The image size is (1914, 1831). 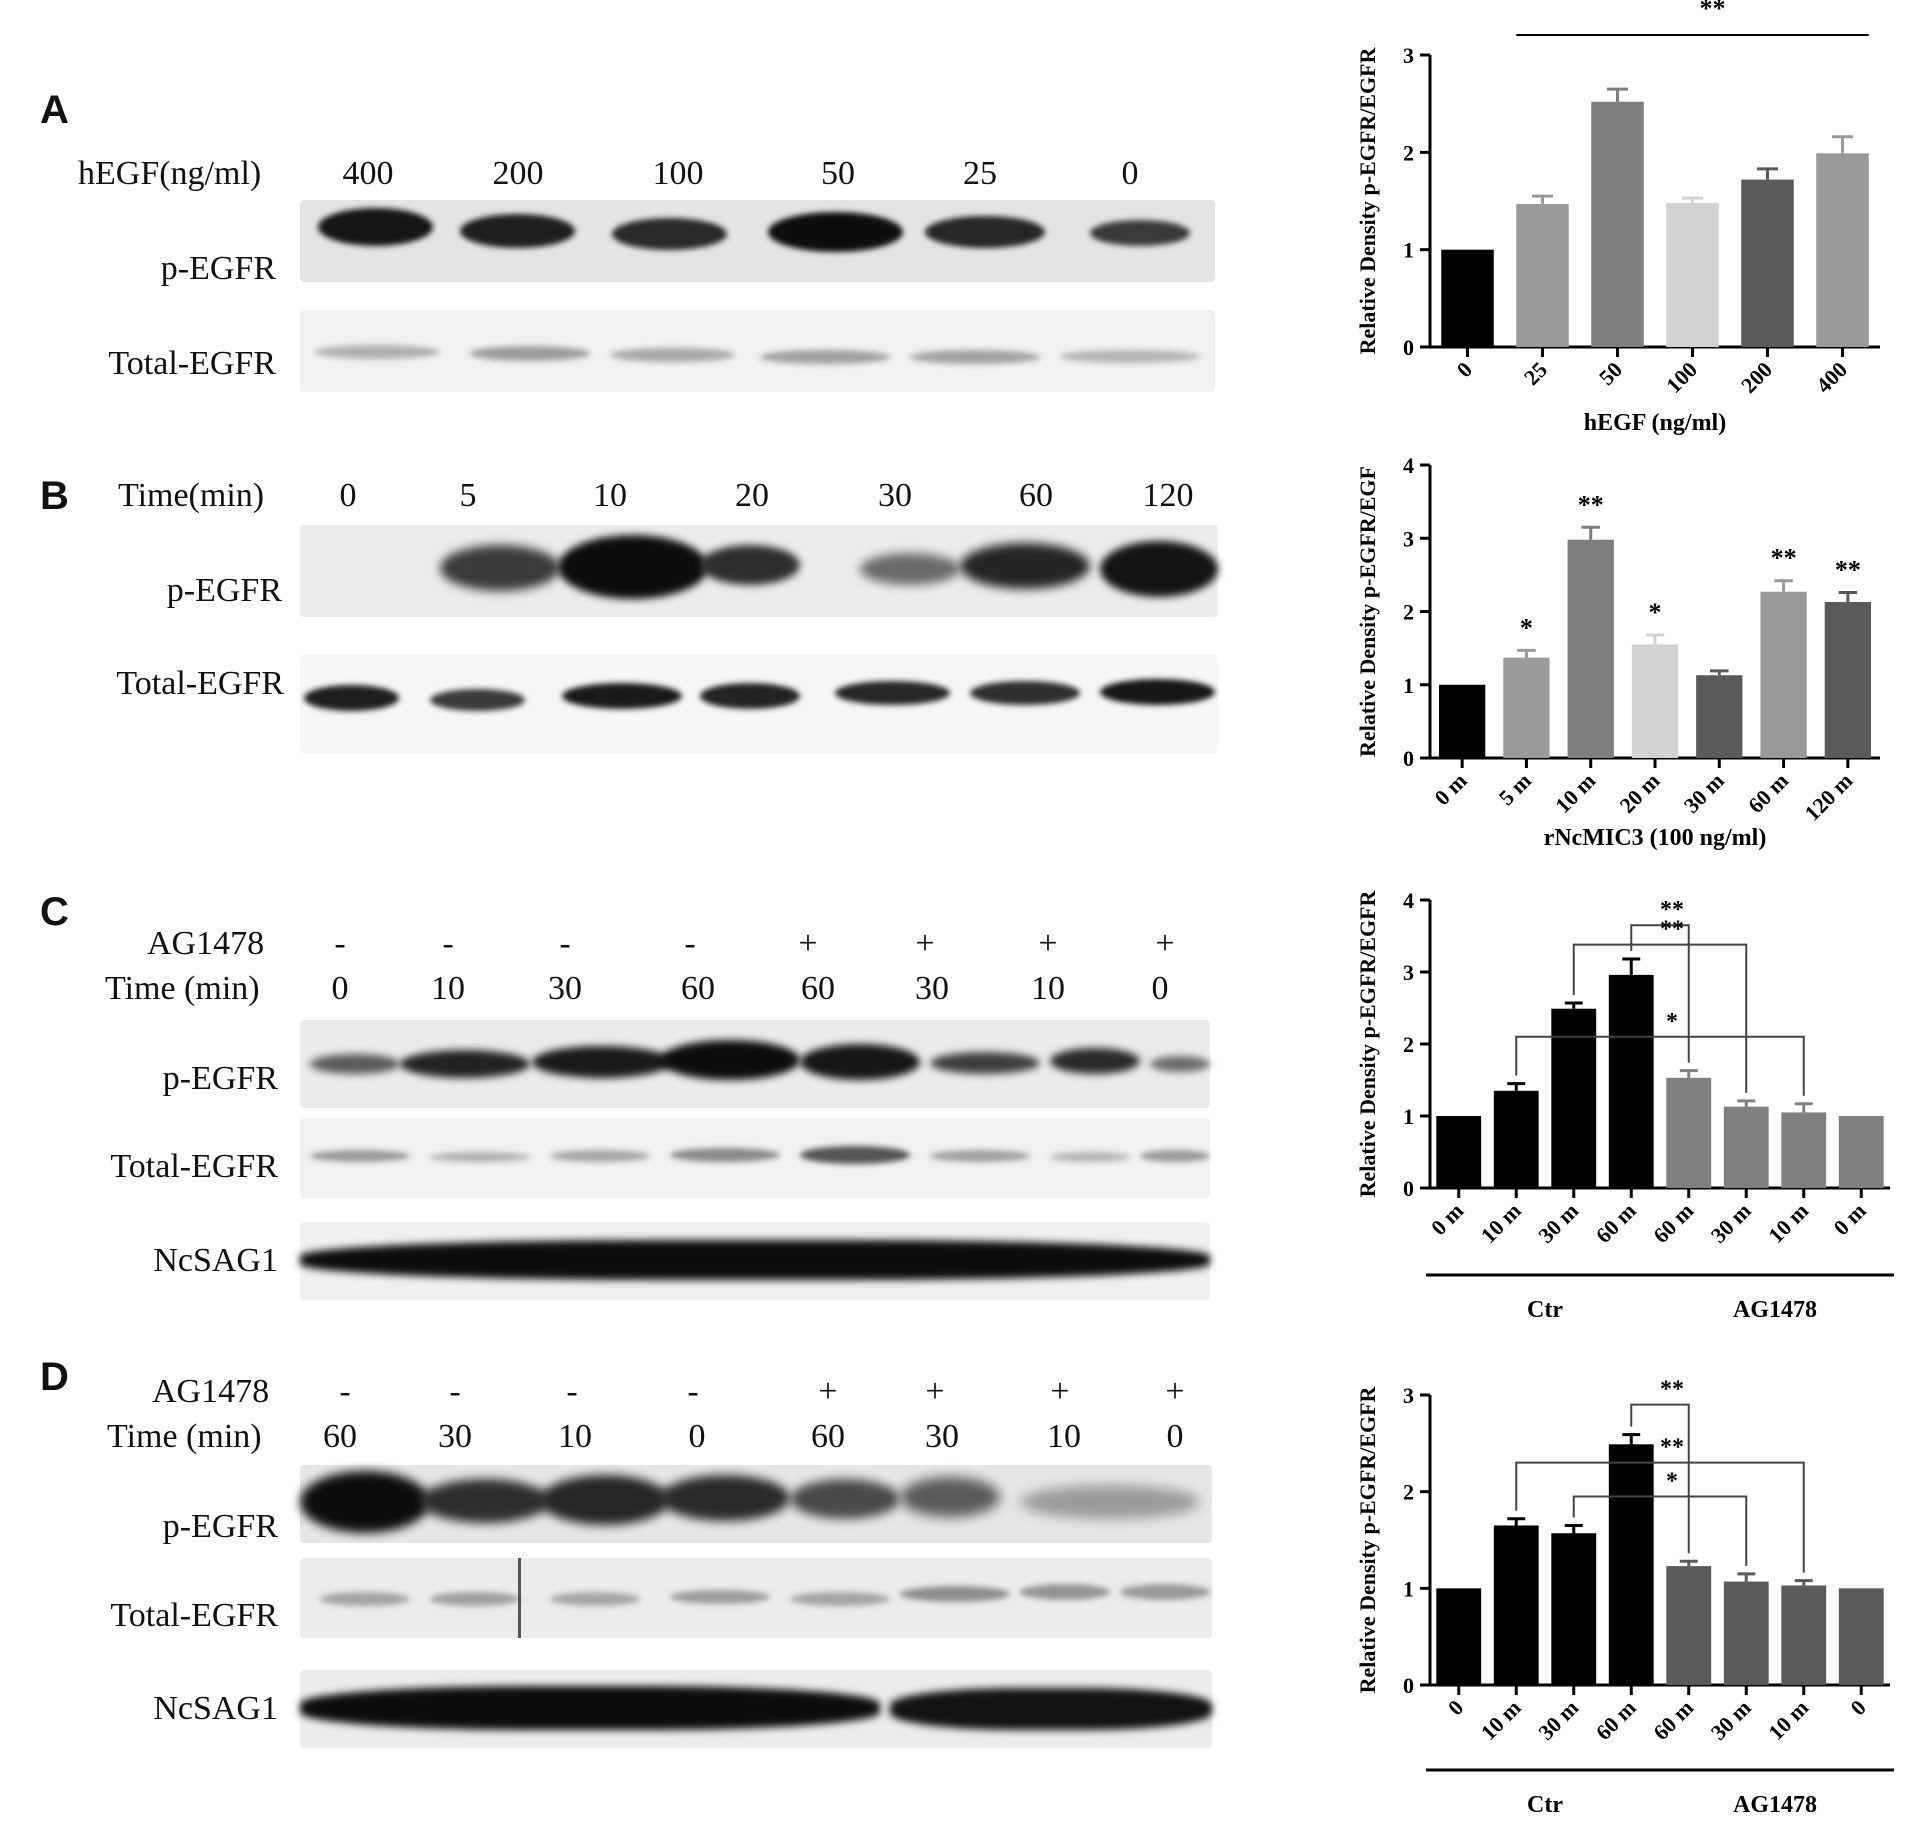 I want to click on panel-letter-a: A, so click(x=54, y=110).